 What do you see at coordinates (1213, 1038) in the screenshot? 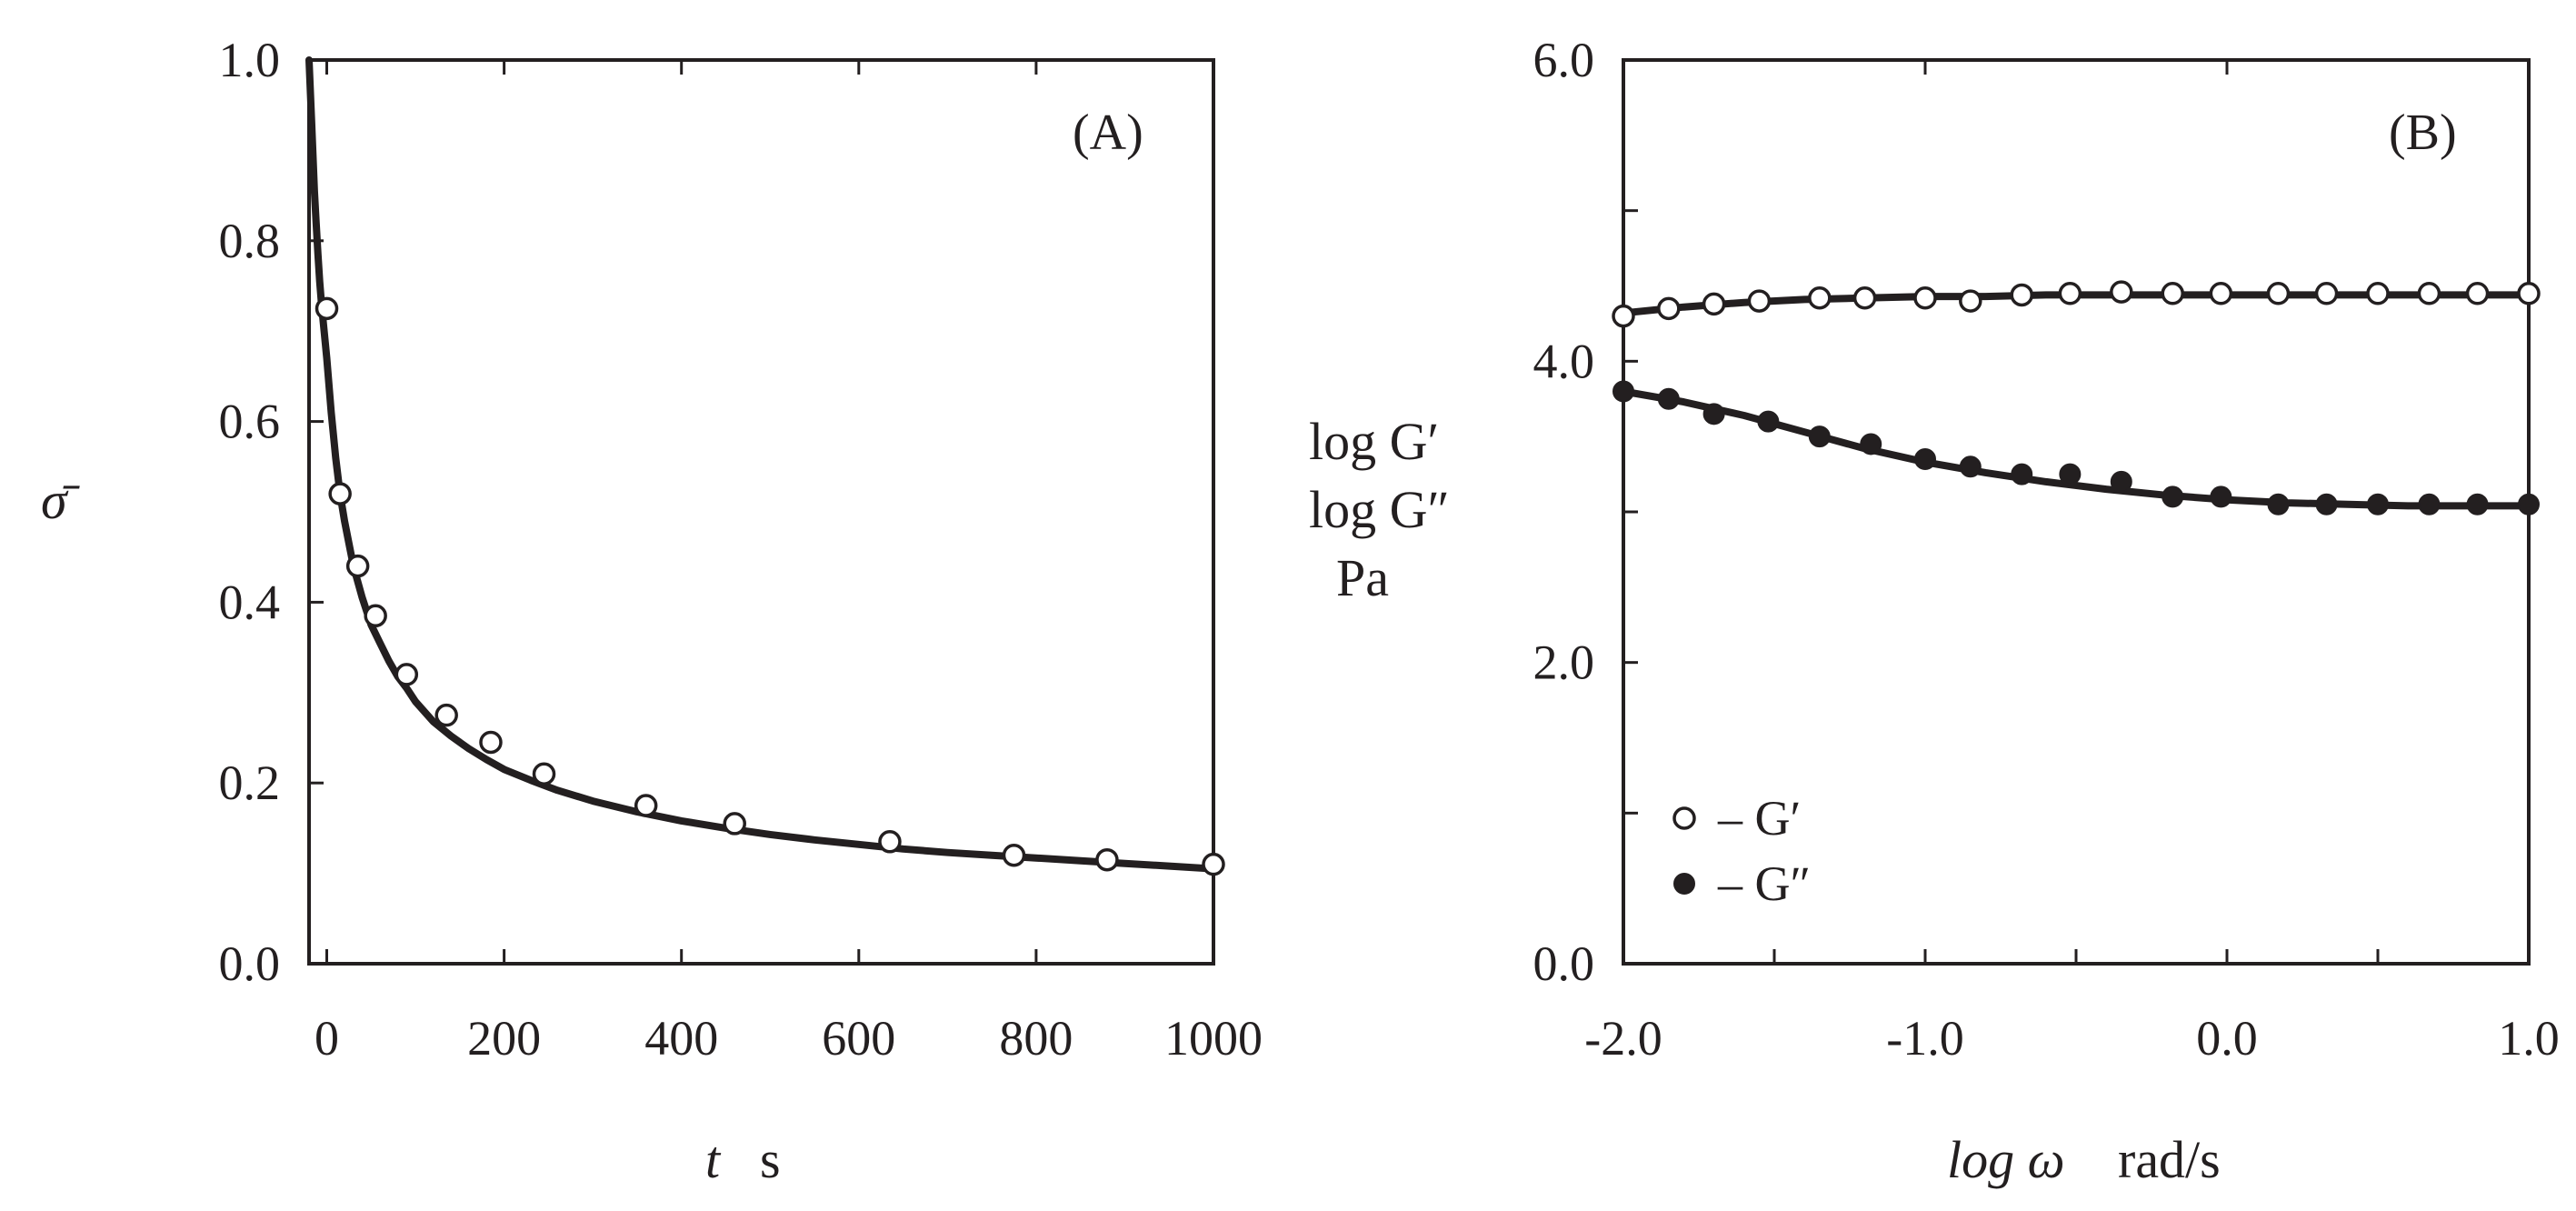
I see `panel-a-xtick-label: 1000` at bounding box center [1213, 1038].